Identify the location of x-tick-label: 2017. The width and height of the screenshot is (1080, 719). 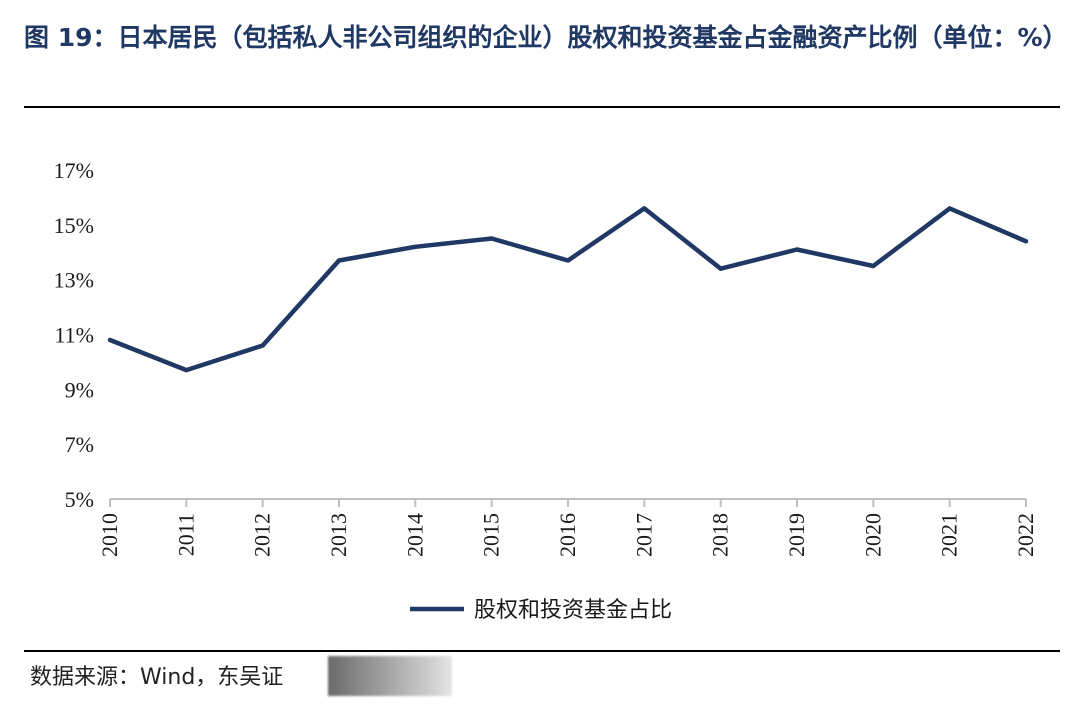
(643, 535).